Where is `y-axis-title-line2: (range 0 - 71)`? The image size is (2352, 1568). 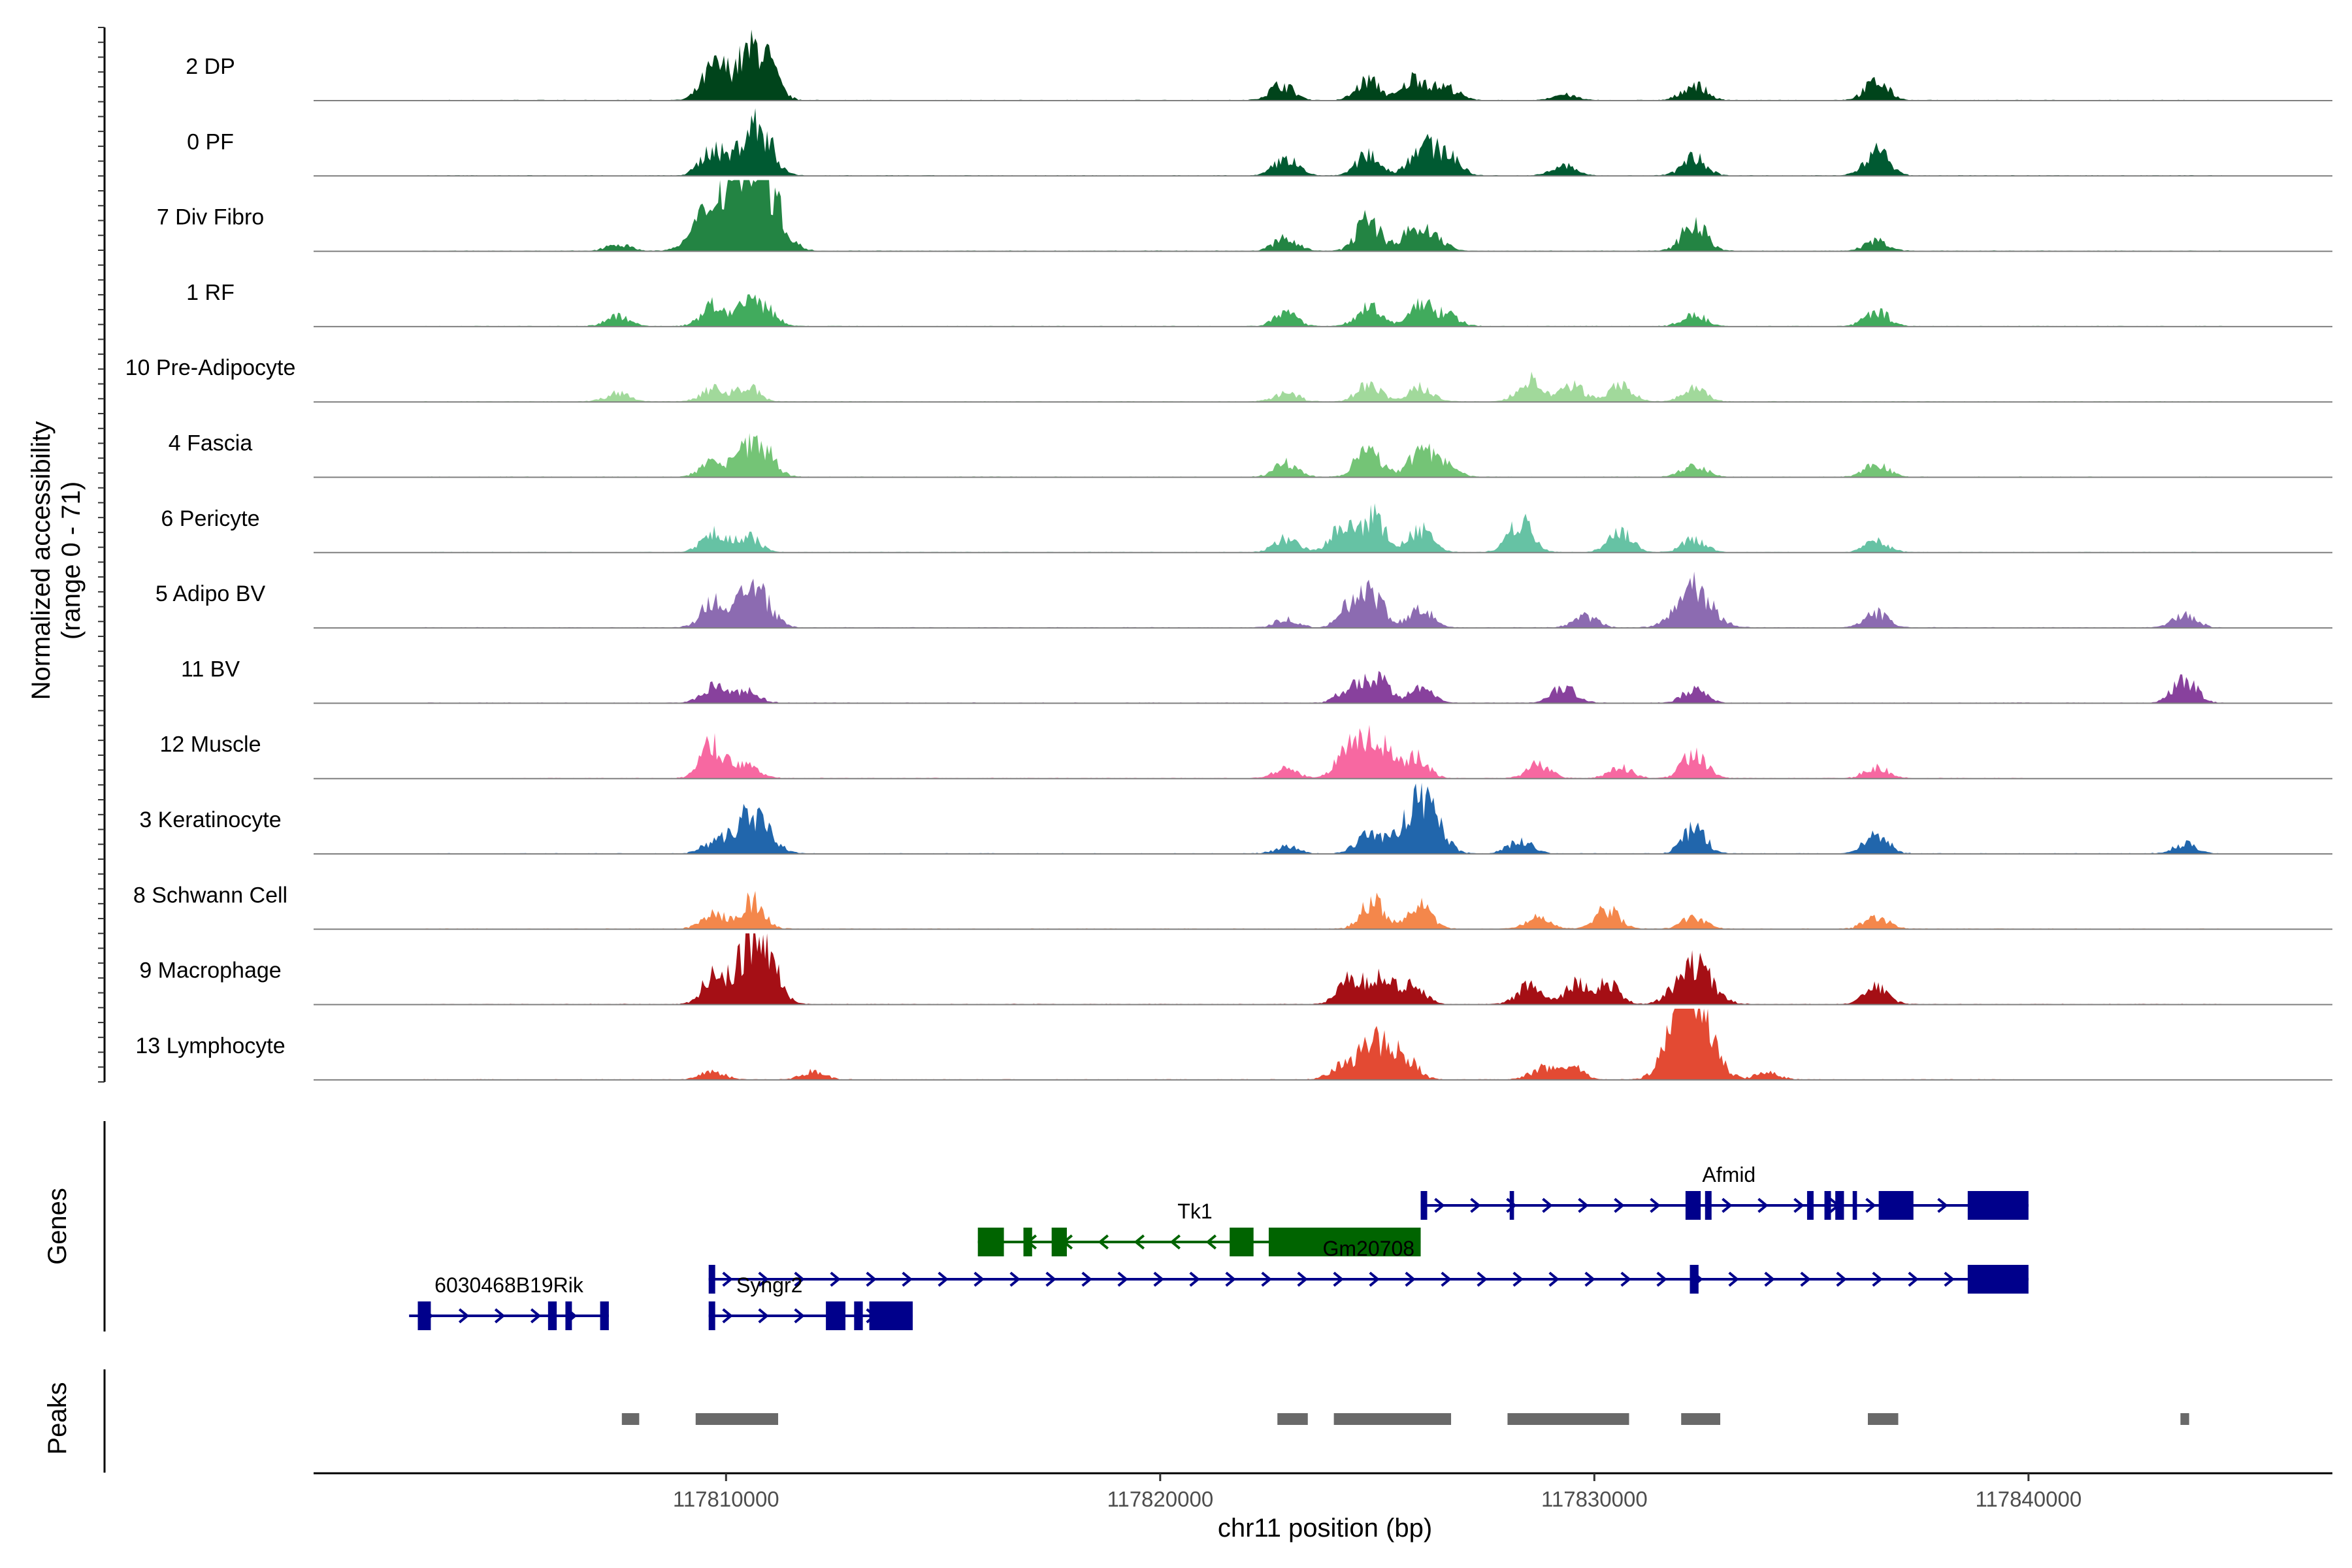 y-axis-title-line2: (range 0 - 71) is located at coordinates (71, 561).